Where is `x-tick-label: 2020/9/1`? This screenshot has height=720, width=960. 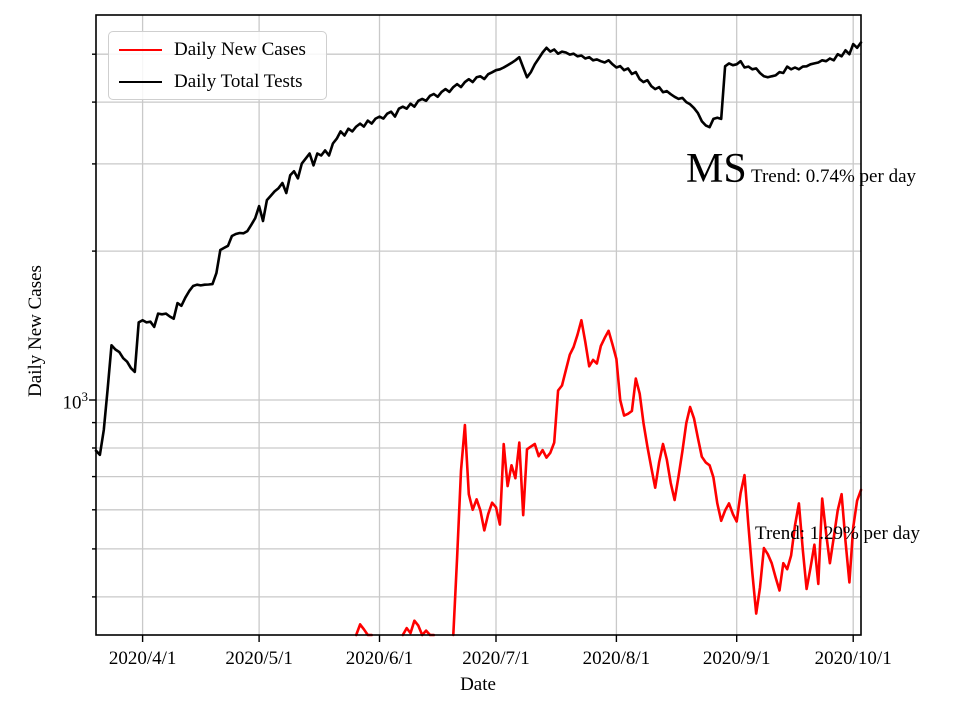 x-tick-label: 2020/9/1 is located at coordinates (736, 658).